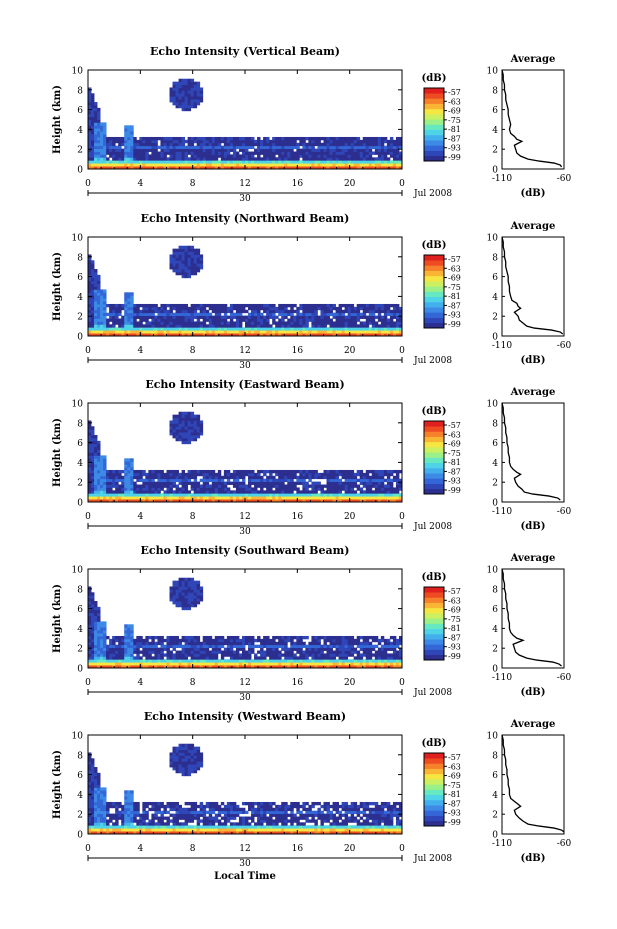 This screenshot has width=617, height=929. What do you see at coordinates (454, 259) in the screenshot?
I see `colorbar-tick-label: -57` at bounding box center [454, 259].